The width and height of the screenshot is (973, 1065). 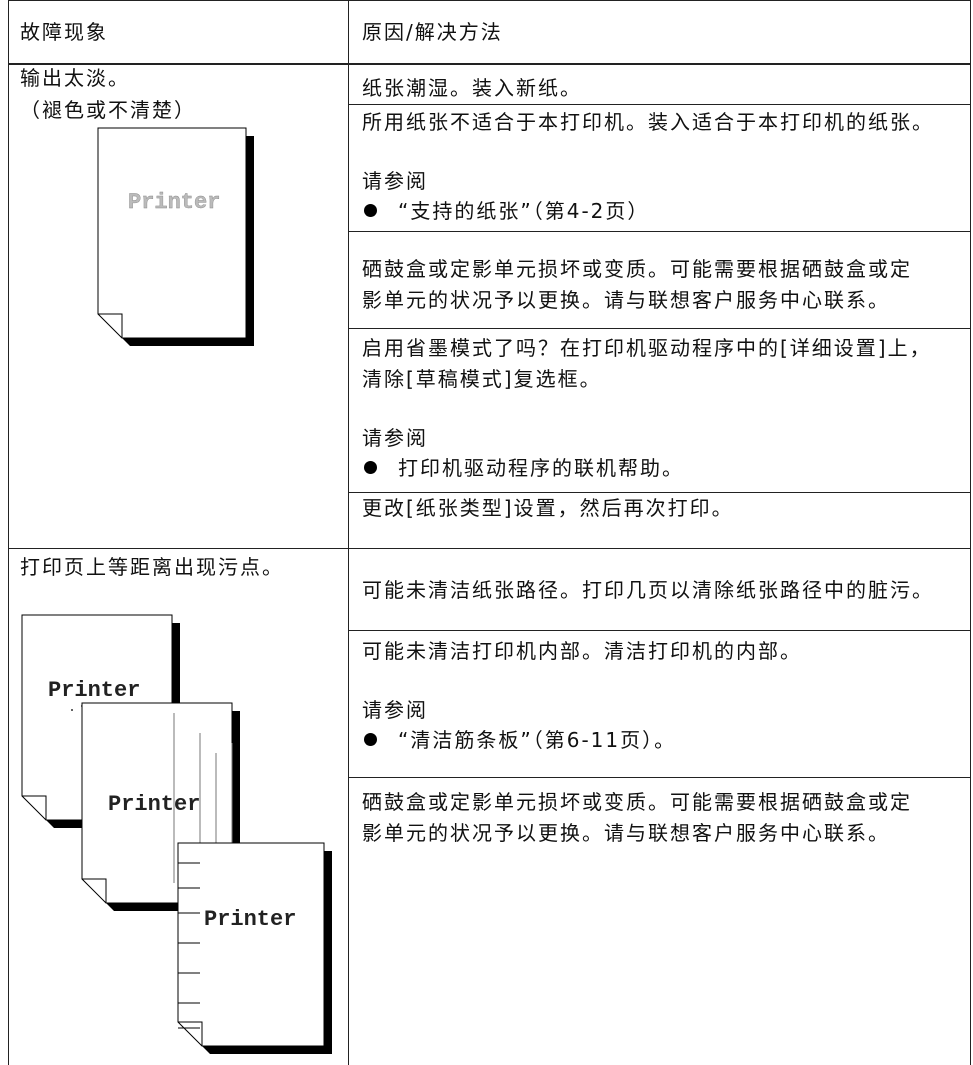 I want to click on symptom-text: 打印页上等距离出现污点。, so click(x=152, y=567).